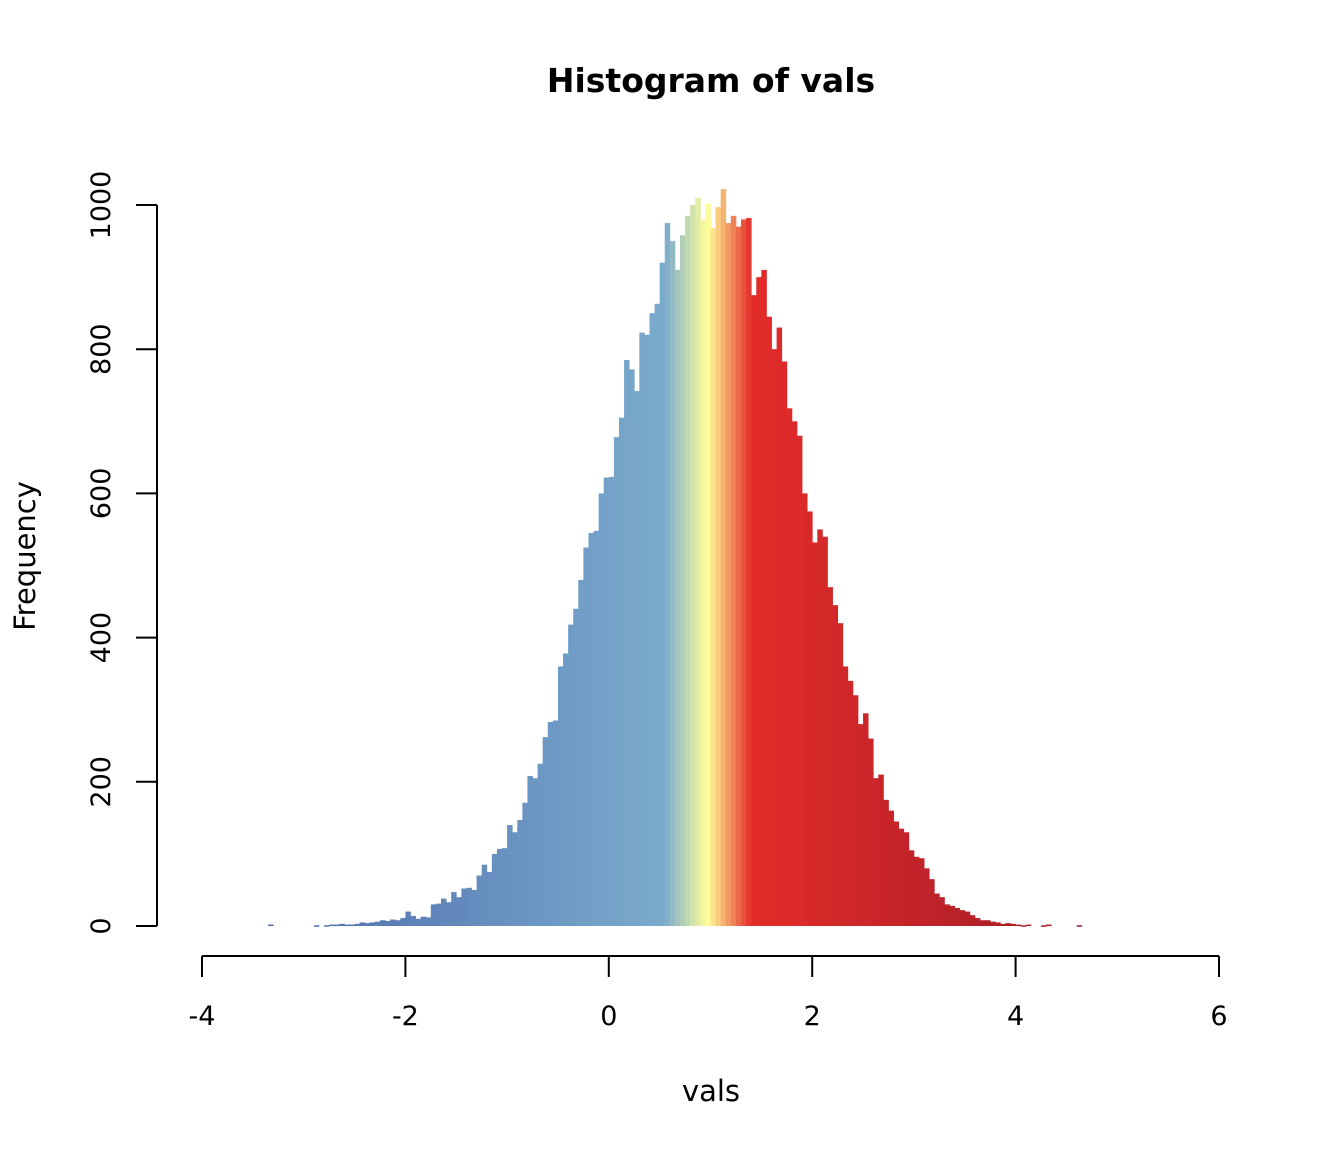  Describe the element at coordinates (101, 494) in the screenshot. I see `y-tick-label: 600` at that location.